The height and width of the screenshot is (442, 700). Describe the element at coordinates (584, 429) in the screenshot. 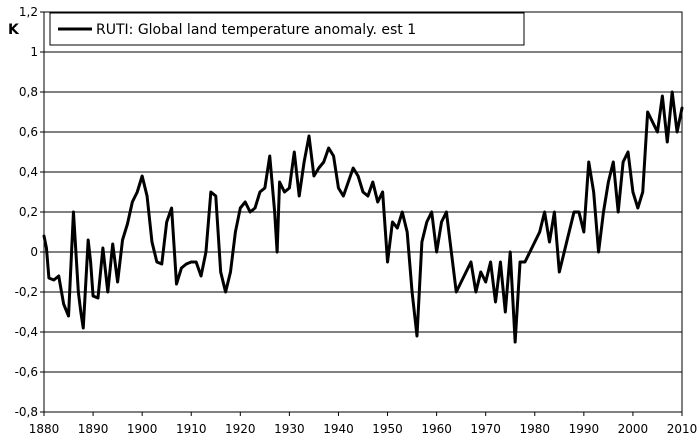

I see `x-tick-label: 1990` at that location.